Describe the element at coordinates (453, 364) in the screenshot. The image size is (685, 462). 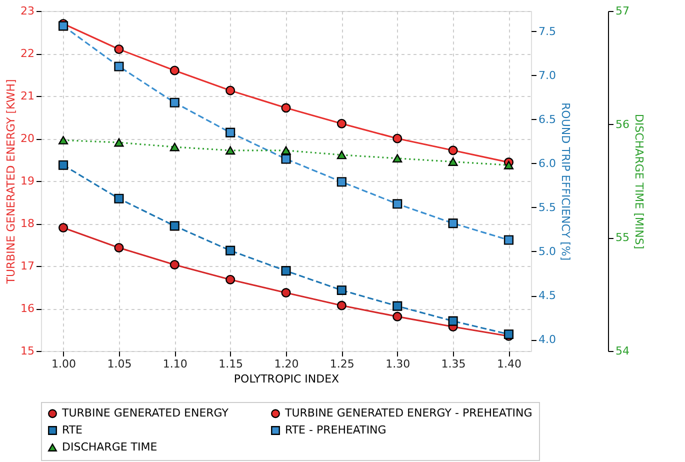
I see `x-tick-label: 1.35` at that location.